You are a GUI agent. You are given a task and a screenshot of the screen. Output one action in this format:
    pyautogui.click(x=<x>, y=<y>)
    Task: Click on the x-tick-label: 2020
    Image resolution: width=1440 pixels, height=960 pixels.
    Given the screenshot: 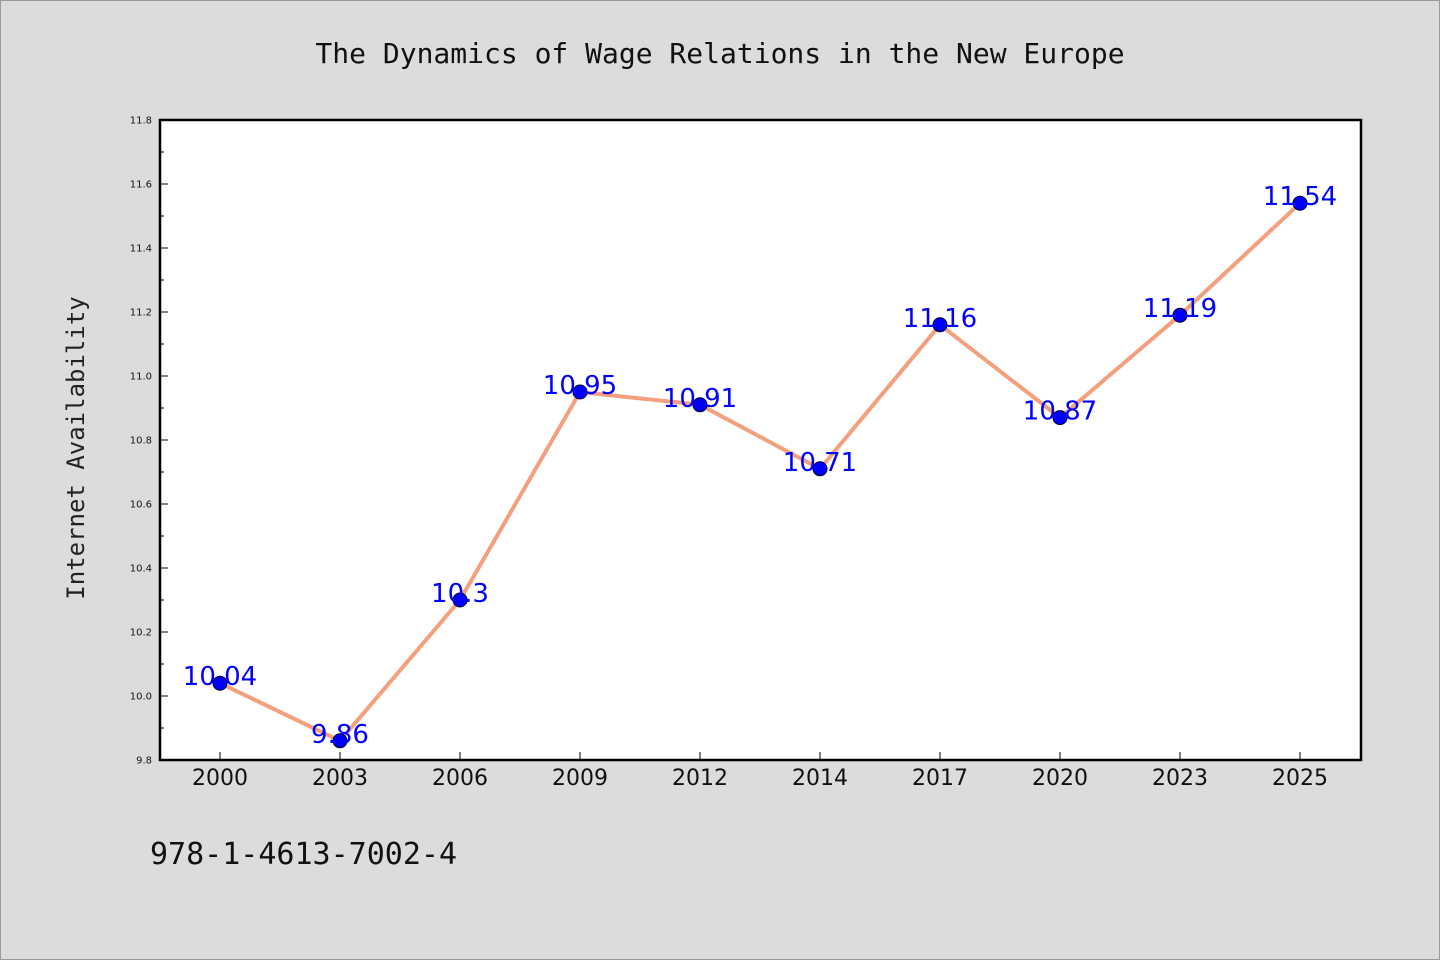 What is the action you would take?
    pyautogui.click(x=1060, y=778)
    